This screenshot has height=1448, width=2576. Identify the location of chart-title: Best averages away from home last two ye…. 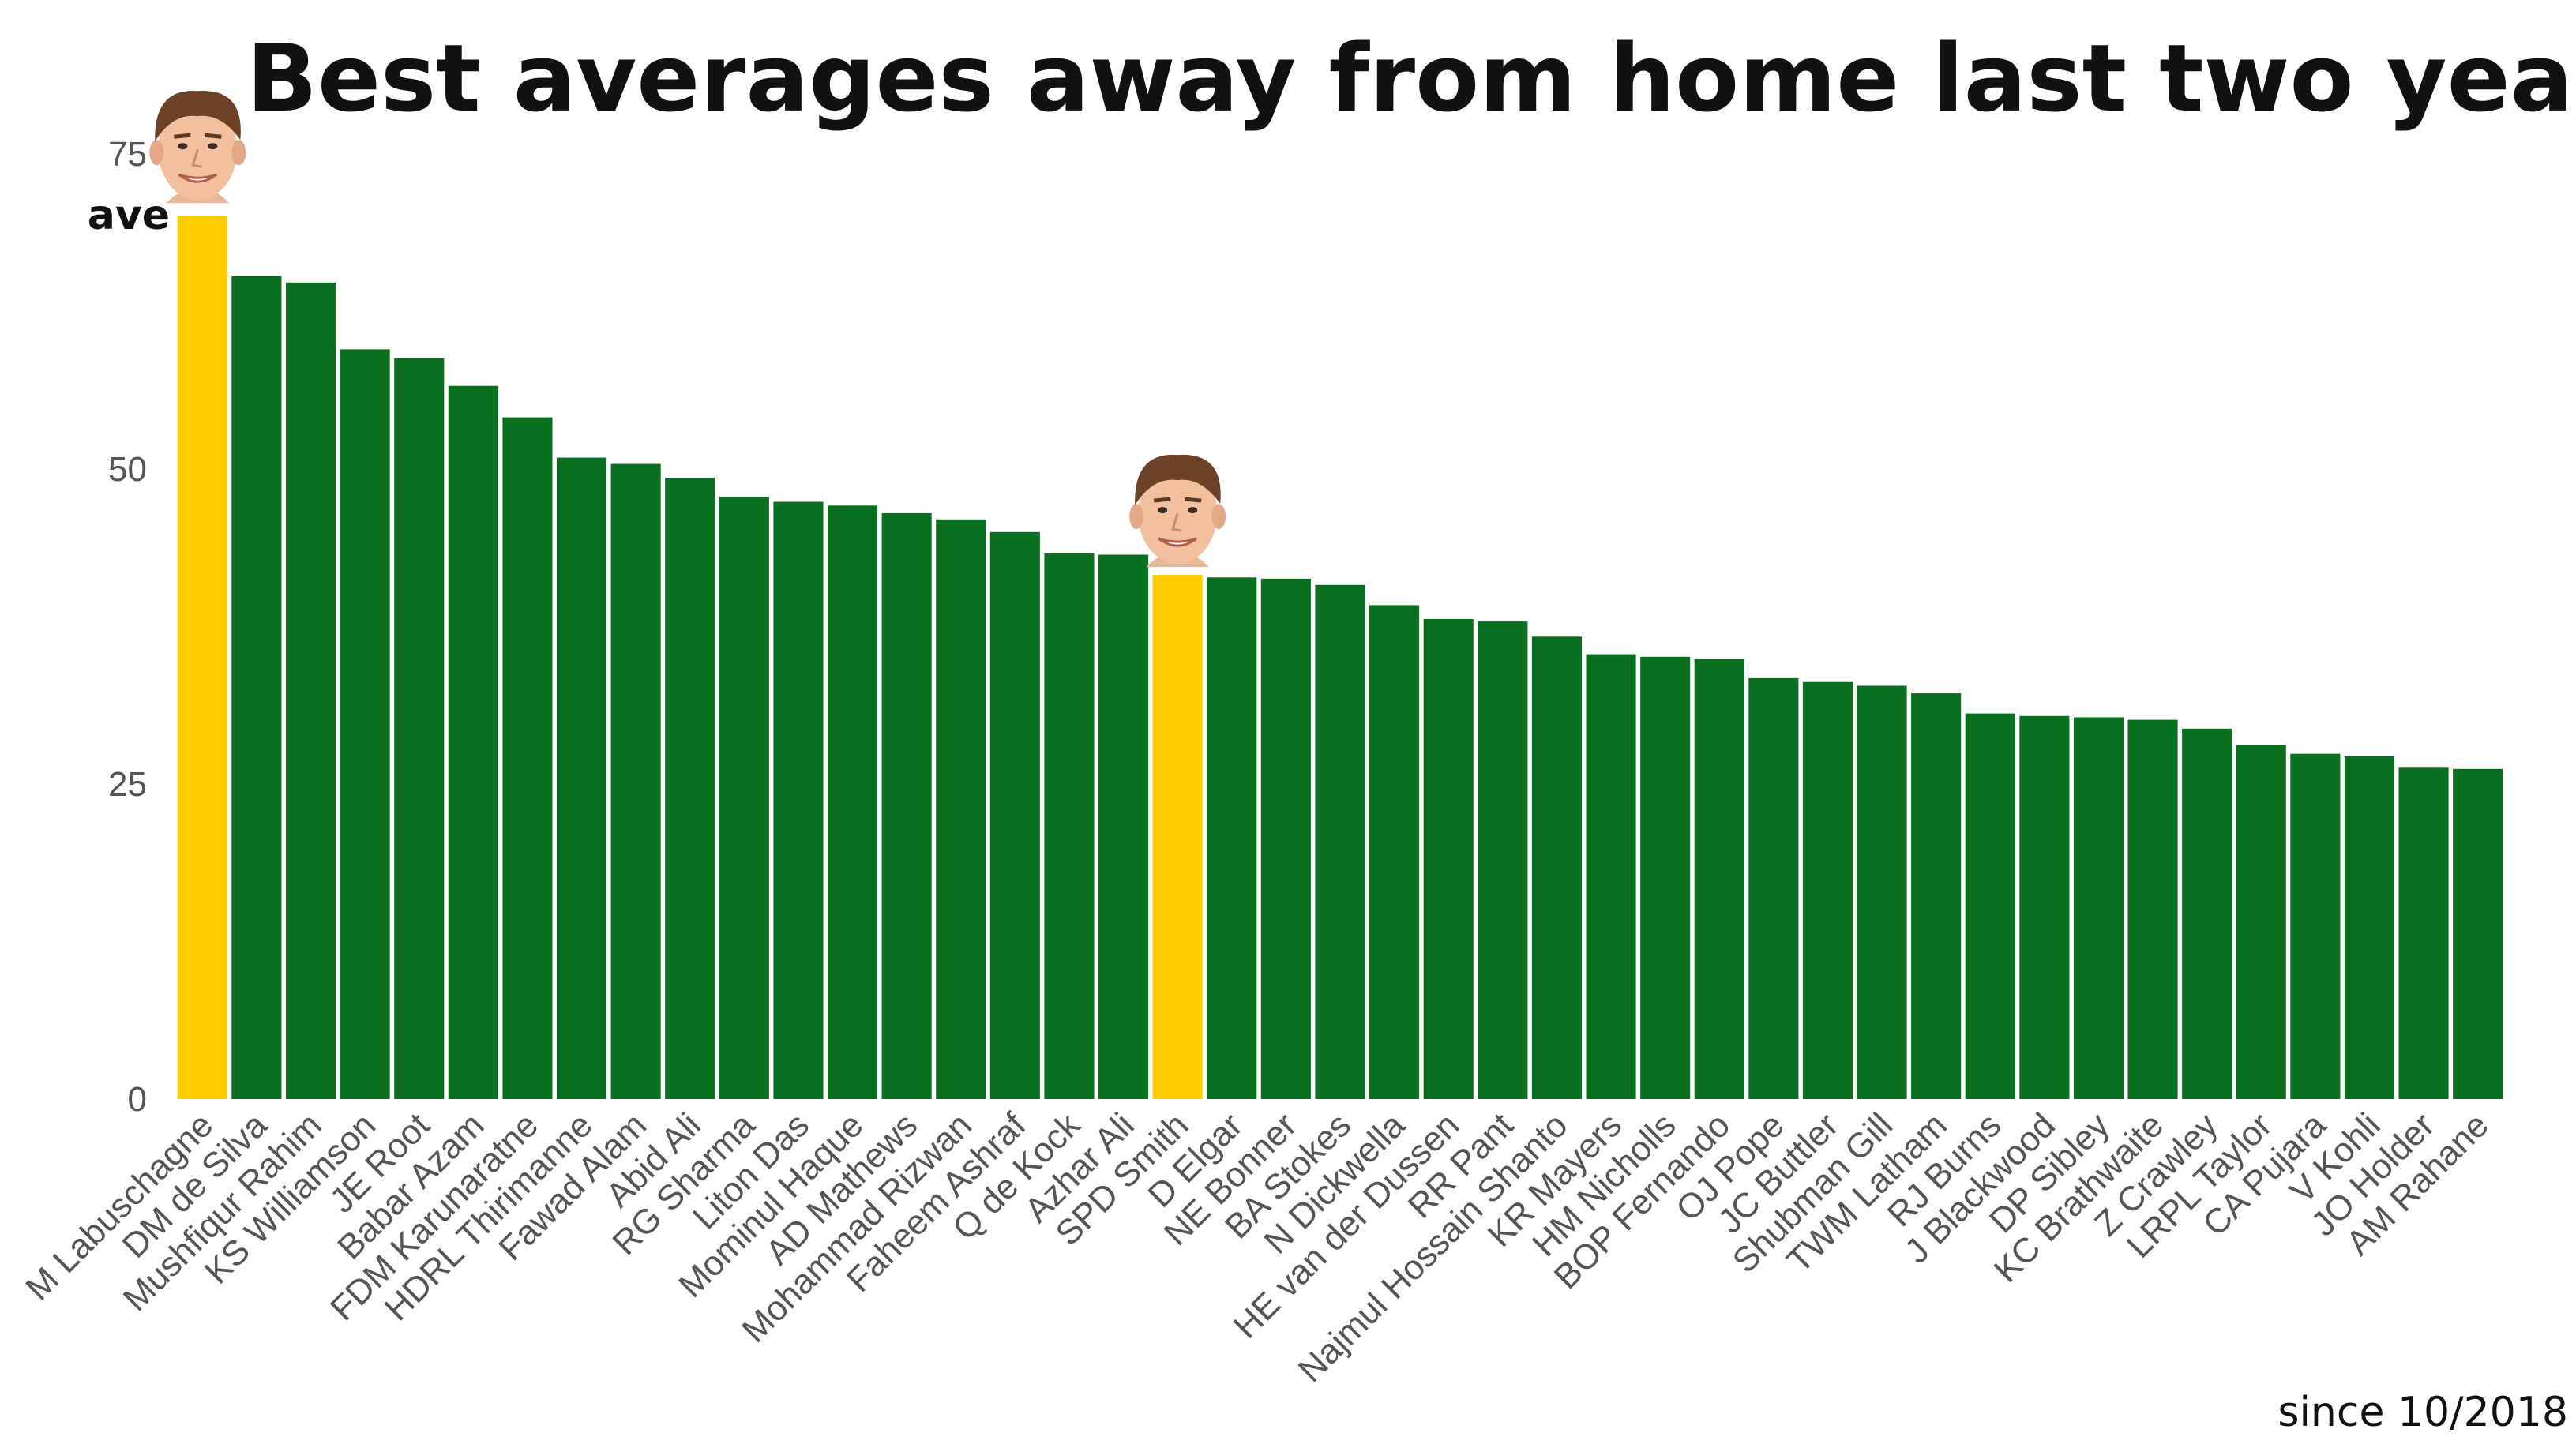
(1411, 79).